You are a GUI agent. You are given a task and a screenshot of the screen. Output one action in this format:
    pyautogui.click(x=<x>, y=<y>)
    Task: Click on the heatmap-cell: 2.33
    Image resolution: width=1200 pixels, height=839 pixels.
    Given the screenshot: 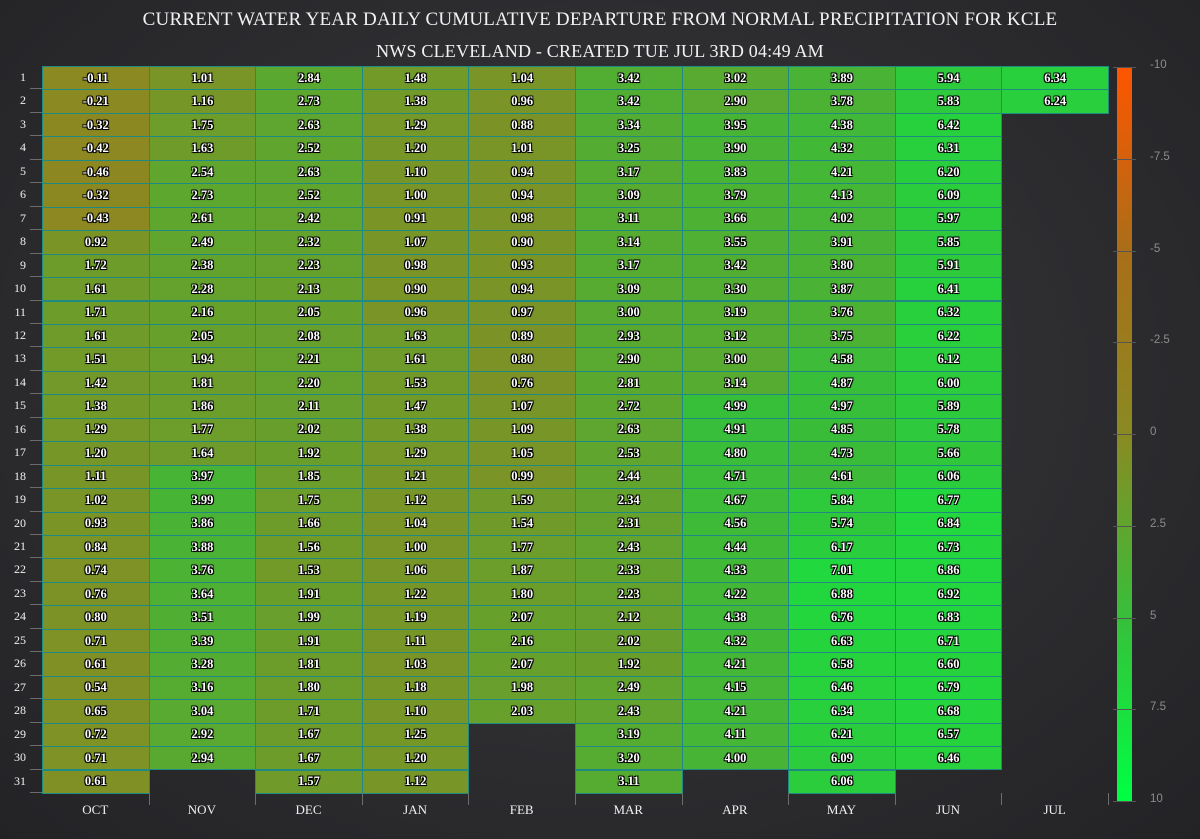 What is the action you would take?
    pyautogui.click(x=629, y=570)
    